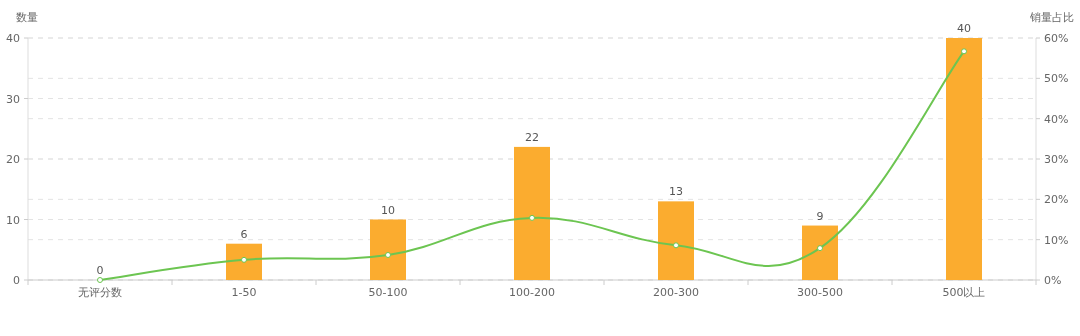  Describe the element at coordinates (532, 292) in the screenshot. I see `x-tick-label: 100-200` at that location.